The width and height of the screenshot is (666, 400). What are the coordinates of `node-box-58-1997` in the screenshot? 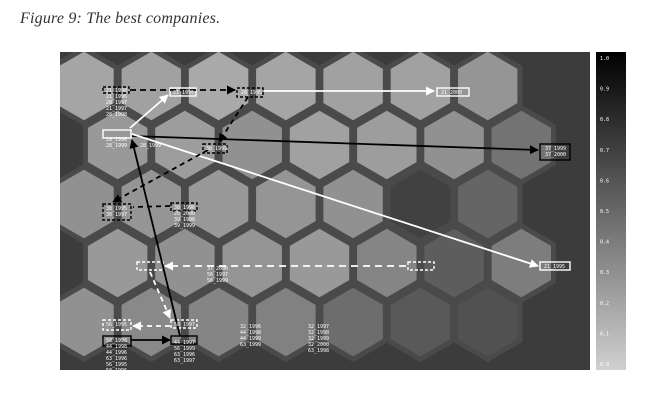 It's located at (184, 324).